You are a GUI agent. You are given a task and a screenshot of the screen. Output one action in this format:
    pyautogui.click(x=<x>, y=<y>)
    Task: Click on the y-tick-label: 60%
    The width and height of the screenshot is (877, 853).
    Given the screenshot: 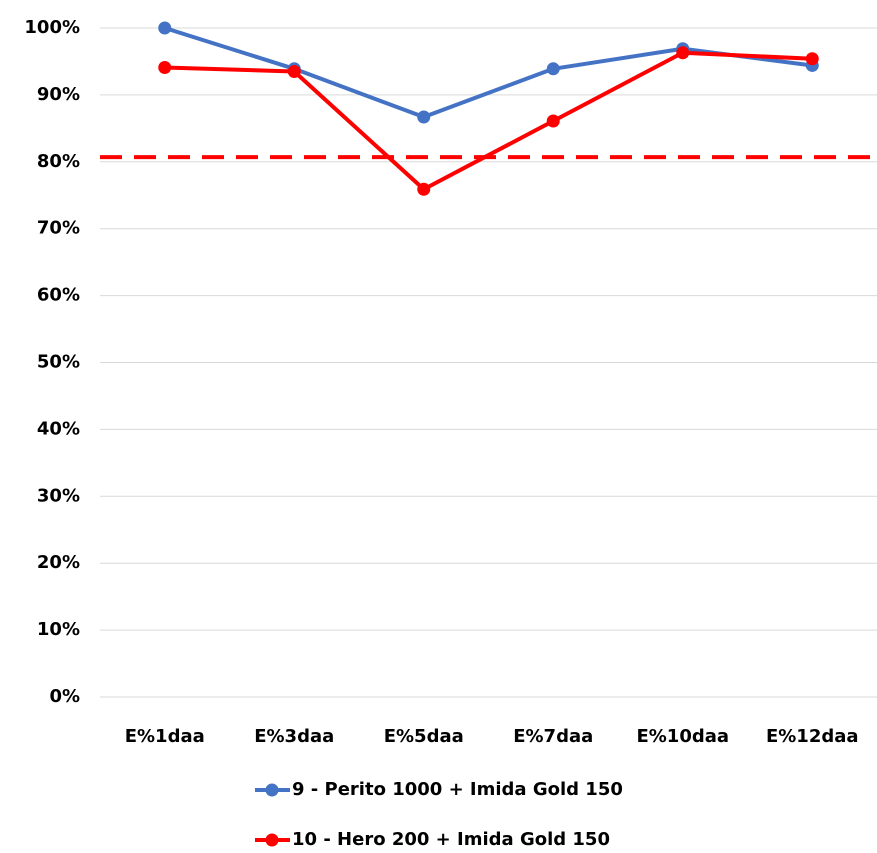 What is the action you would take?
    pyautogui.click(x=58, y=295)
    